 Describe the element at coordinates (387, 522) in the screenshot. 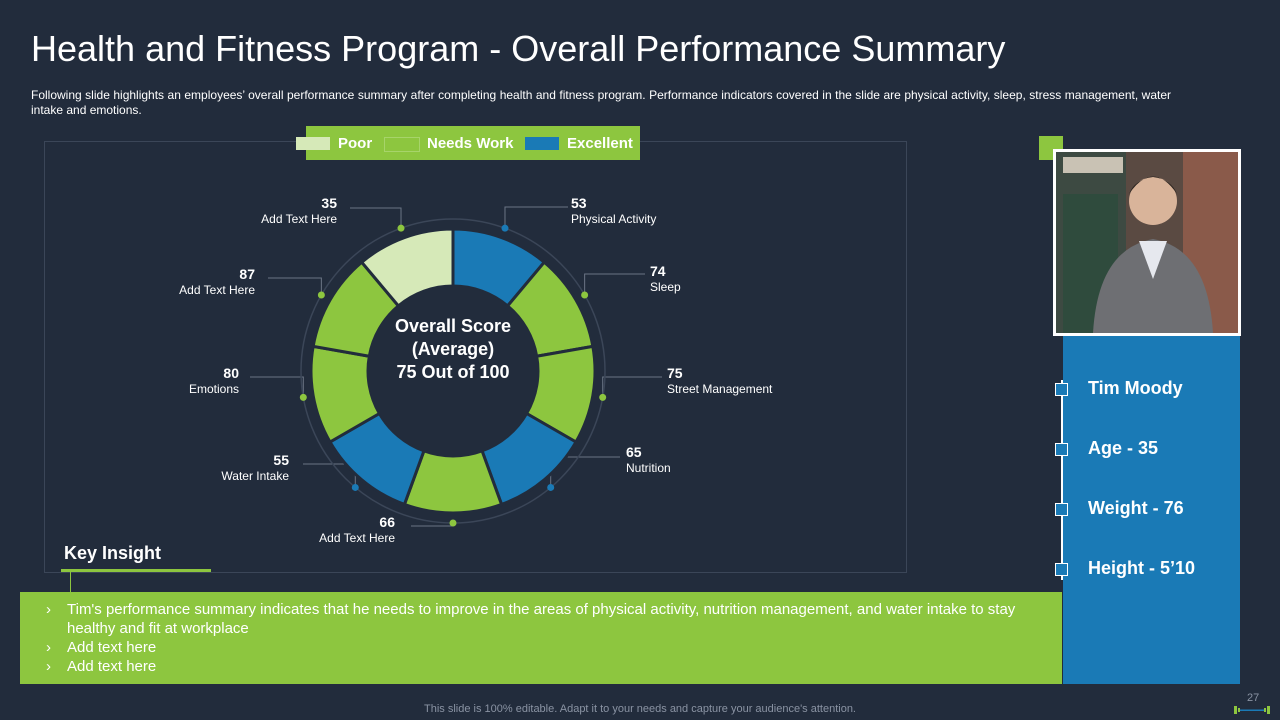

I see `value-bottom: 66` at that location.